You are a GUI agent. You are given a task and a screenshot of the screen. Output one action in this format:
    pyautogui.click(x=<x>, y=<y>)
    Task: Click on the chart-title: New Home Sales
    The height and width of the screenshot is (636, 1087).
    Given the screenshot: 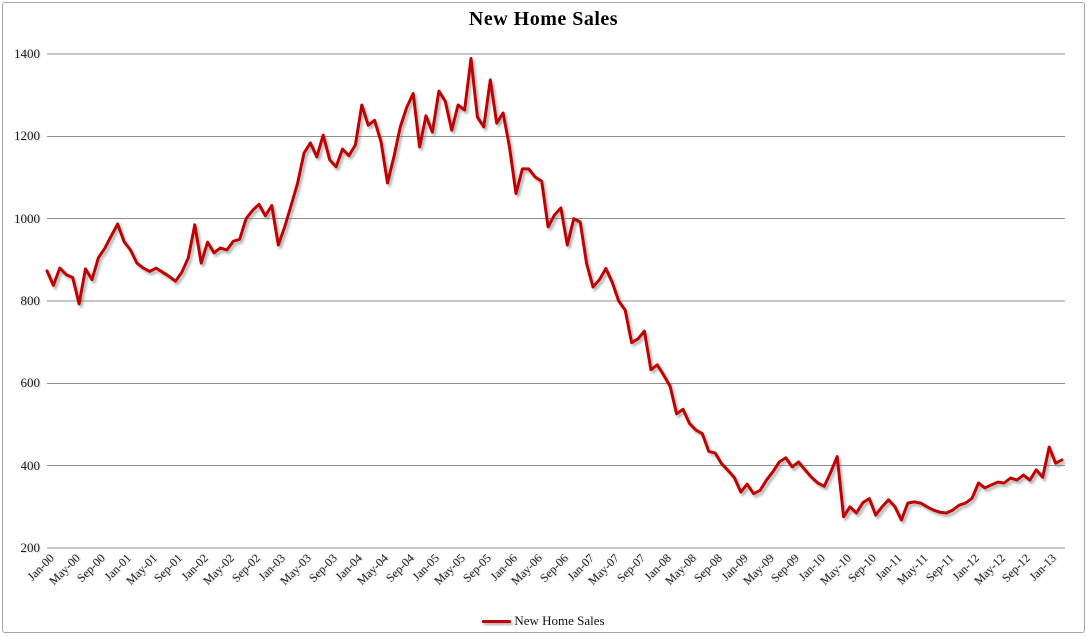 What is the action you would take?
    pyautogui.click(x=543, y=19)
    